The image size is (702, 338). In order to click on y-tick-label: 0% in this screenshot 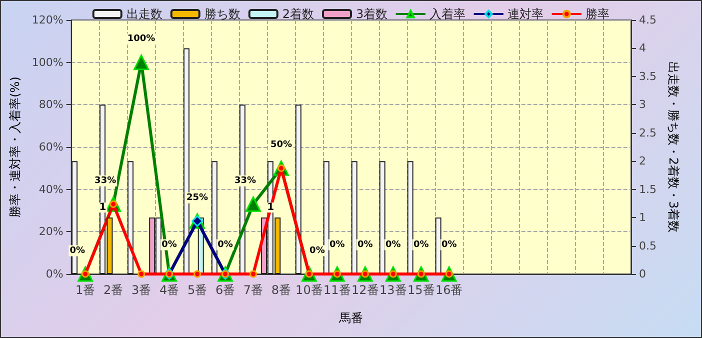, I will do `click(55, 274)`.